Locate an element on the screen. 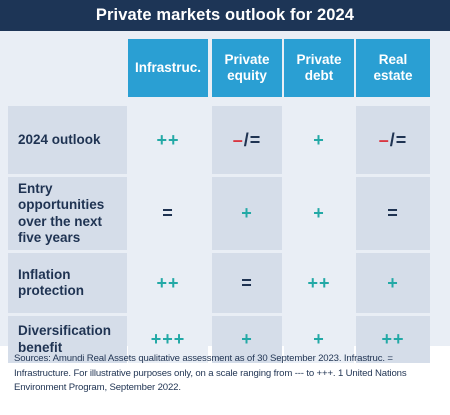 The image size is (450, 415). rating-cell-r3-c2: + is located at coordinates (319, 339).